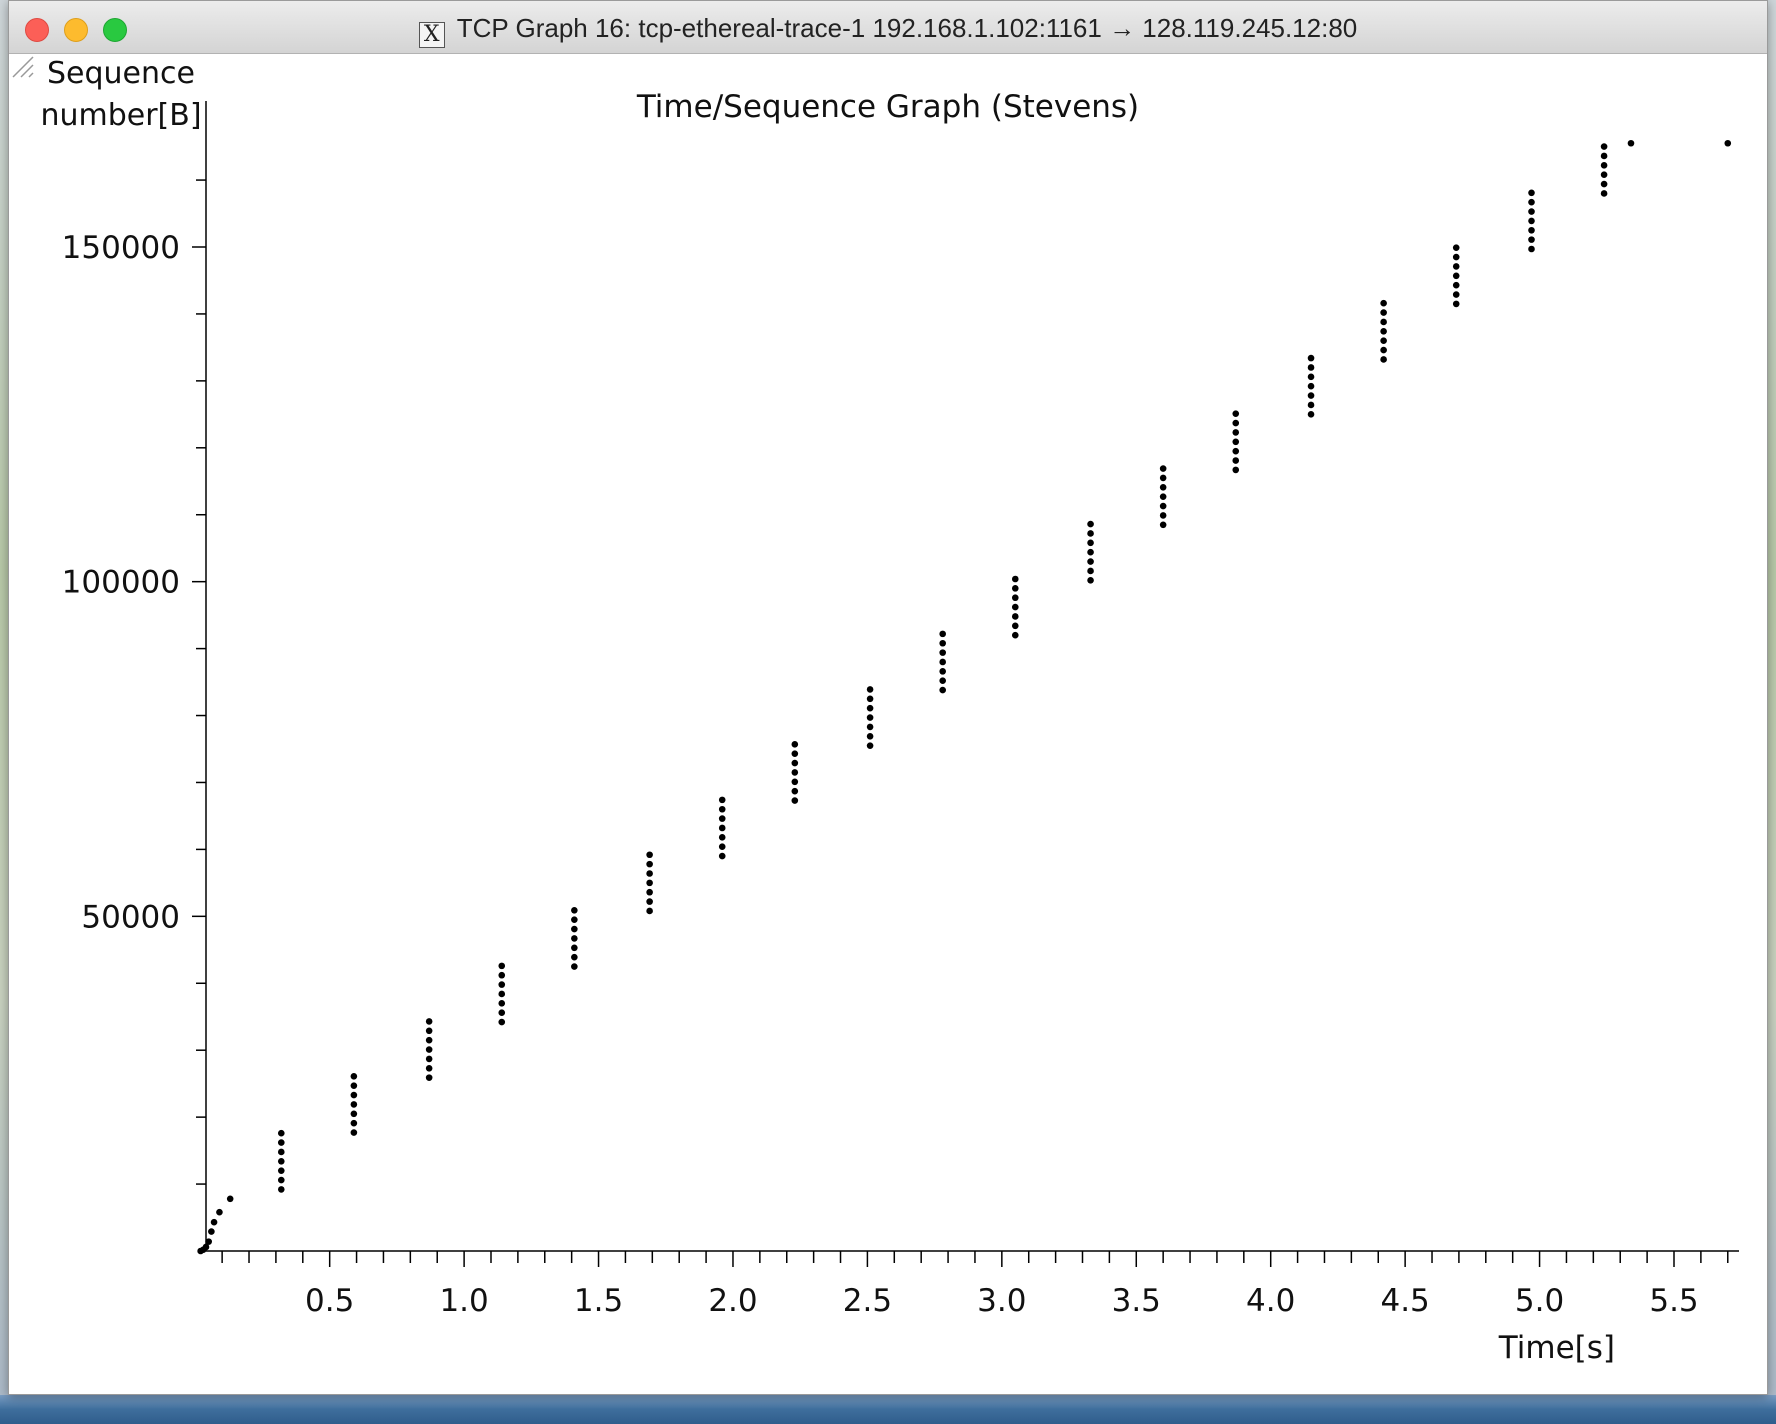 Image resolution: width=1776 pixels, height=1424 pixels. What do you see at coordinates (888, 1409) in the screenshot?
I see `background-desktop-strip` at bounding box center [888, 1409].